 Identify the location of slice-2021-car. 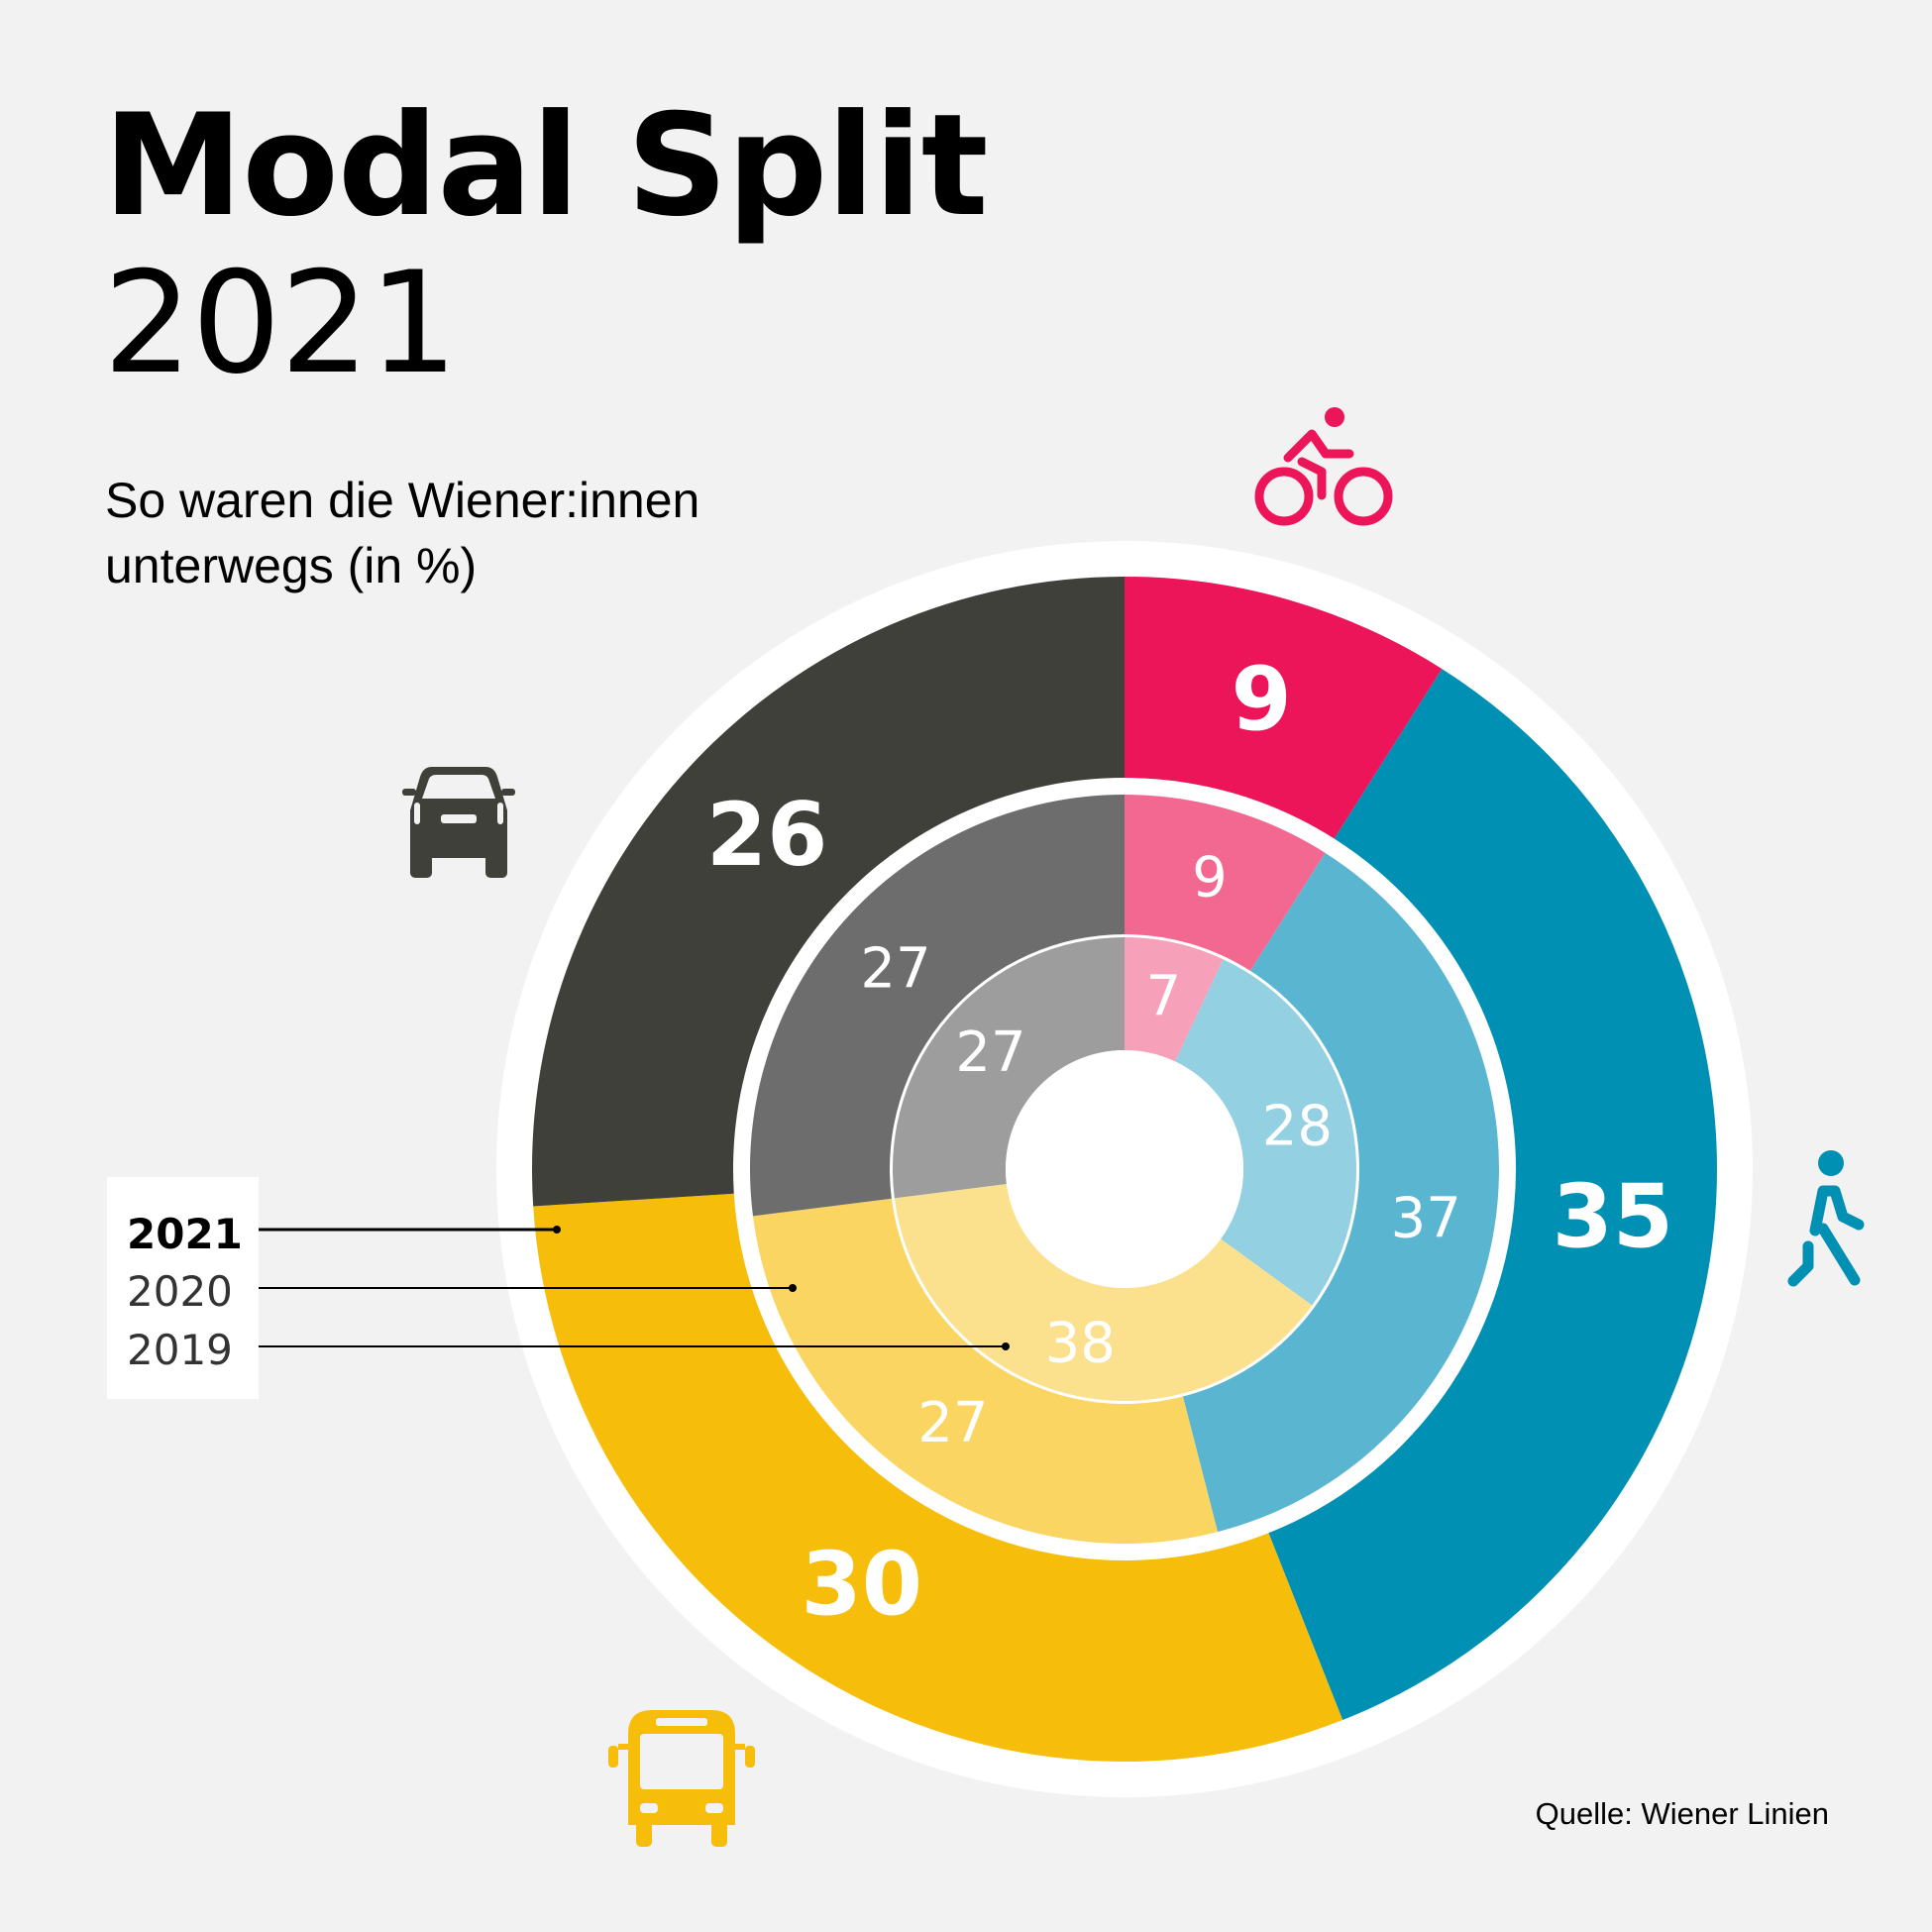
(829, 892).